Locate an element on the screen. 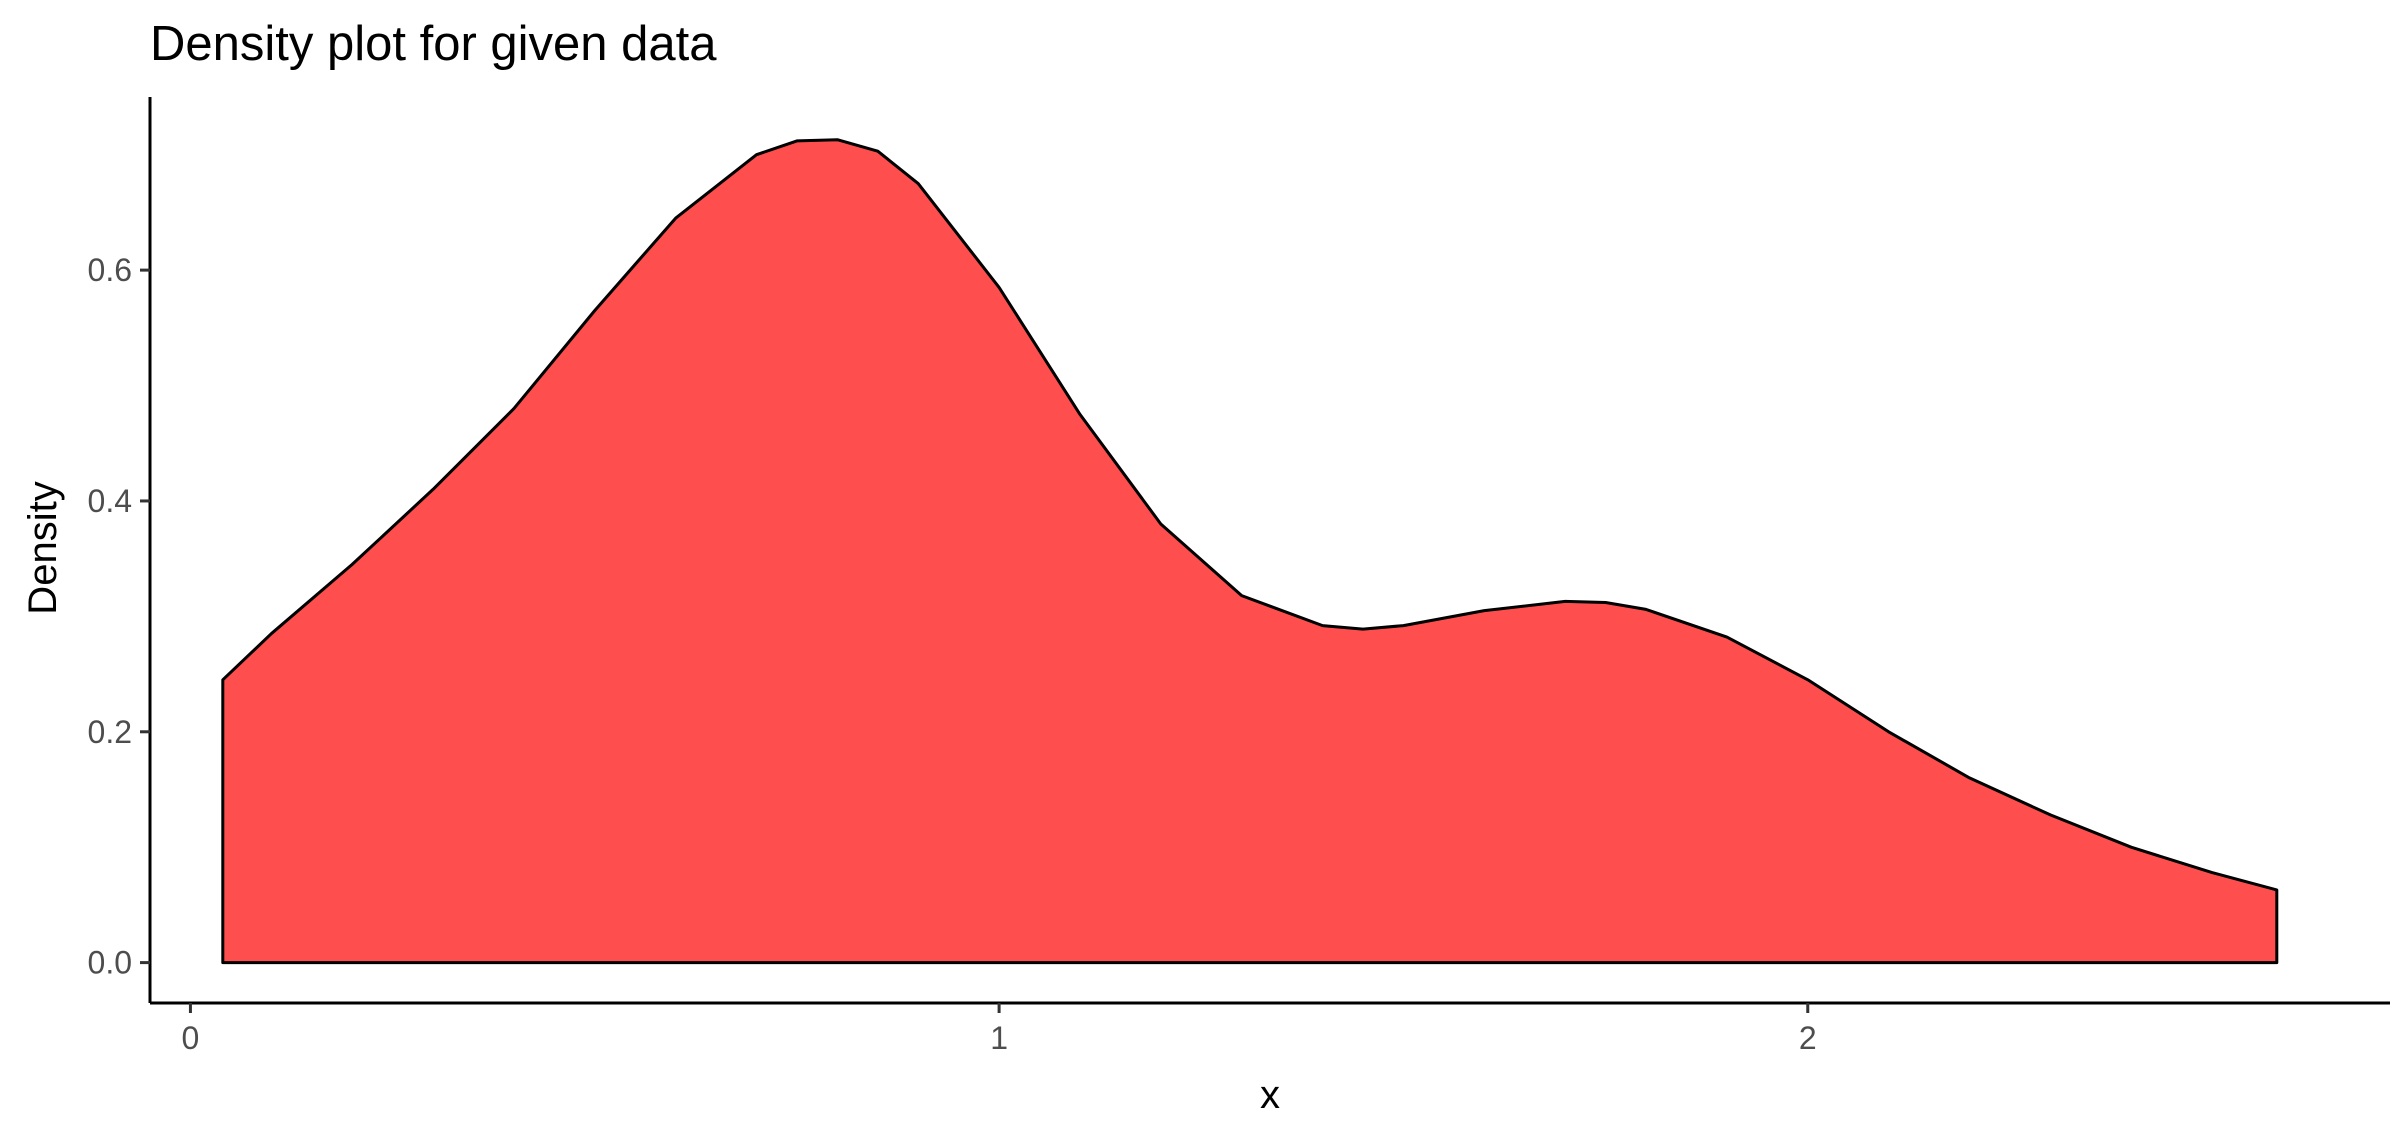  y-tick-label: 0.4 is located at coordinates (110, 501).